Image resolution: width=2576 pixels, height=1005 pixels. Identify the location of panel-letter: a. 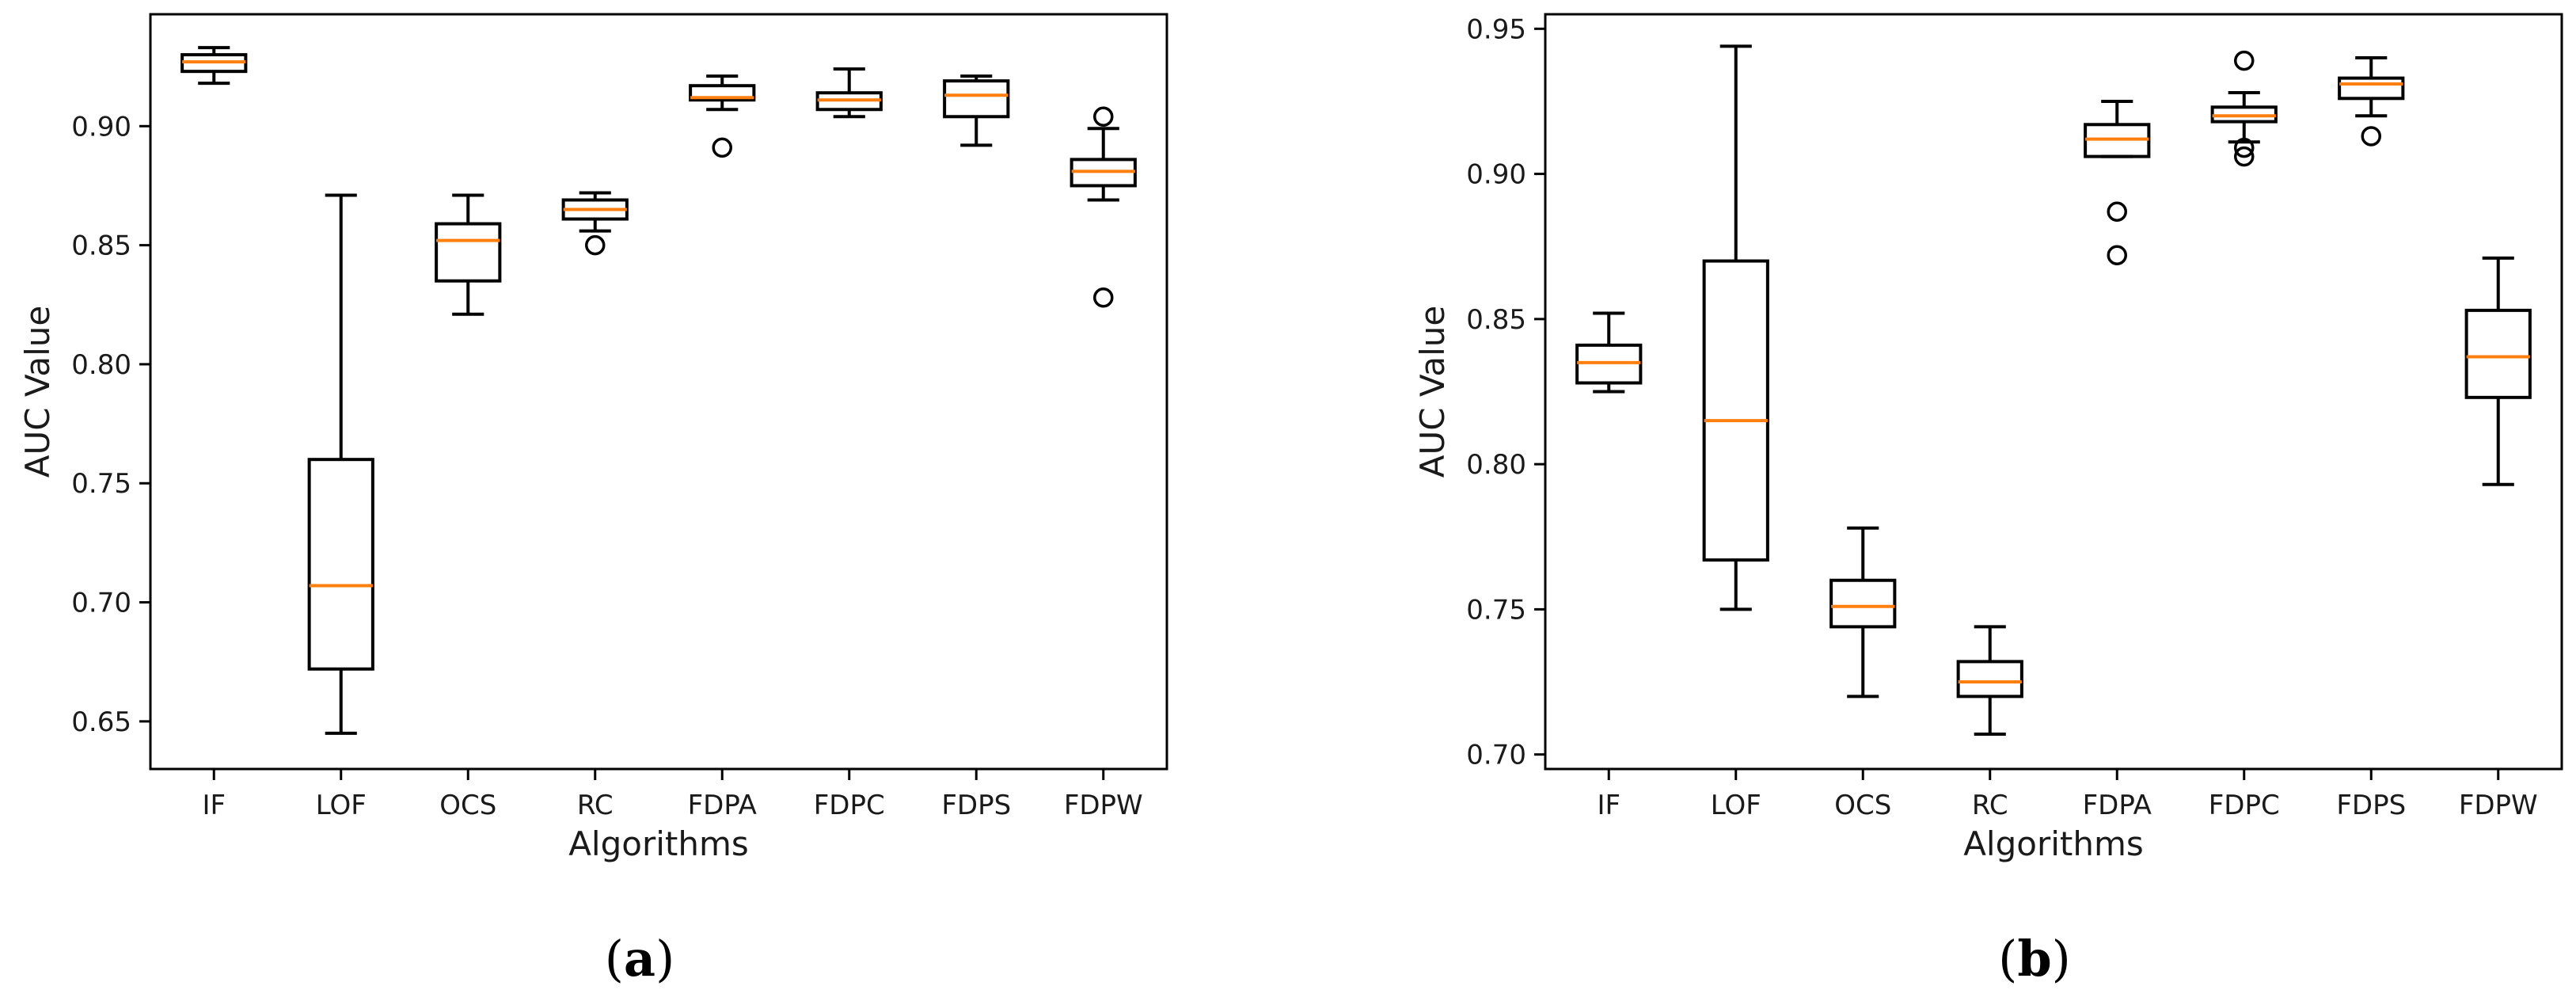
(639, 959).